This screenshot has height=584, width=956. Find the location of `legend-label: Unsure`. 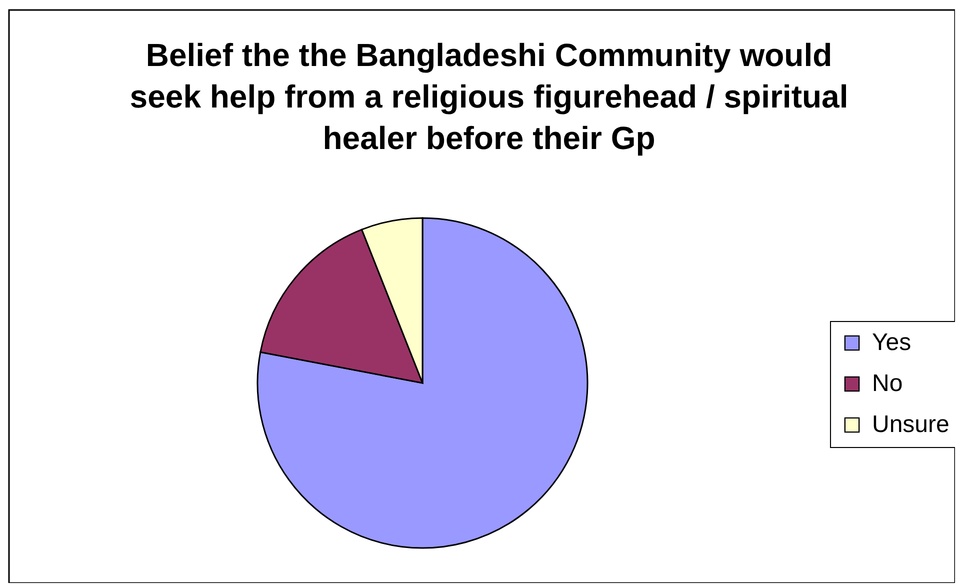

legend-label: Unsure is located at coordinates (911, 424).